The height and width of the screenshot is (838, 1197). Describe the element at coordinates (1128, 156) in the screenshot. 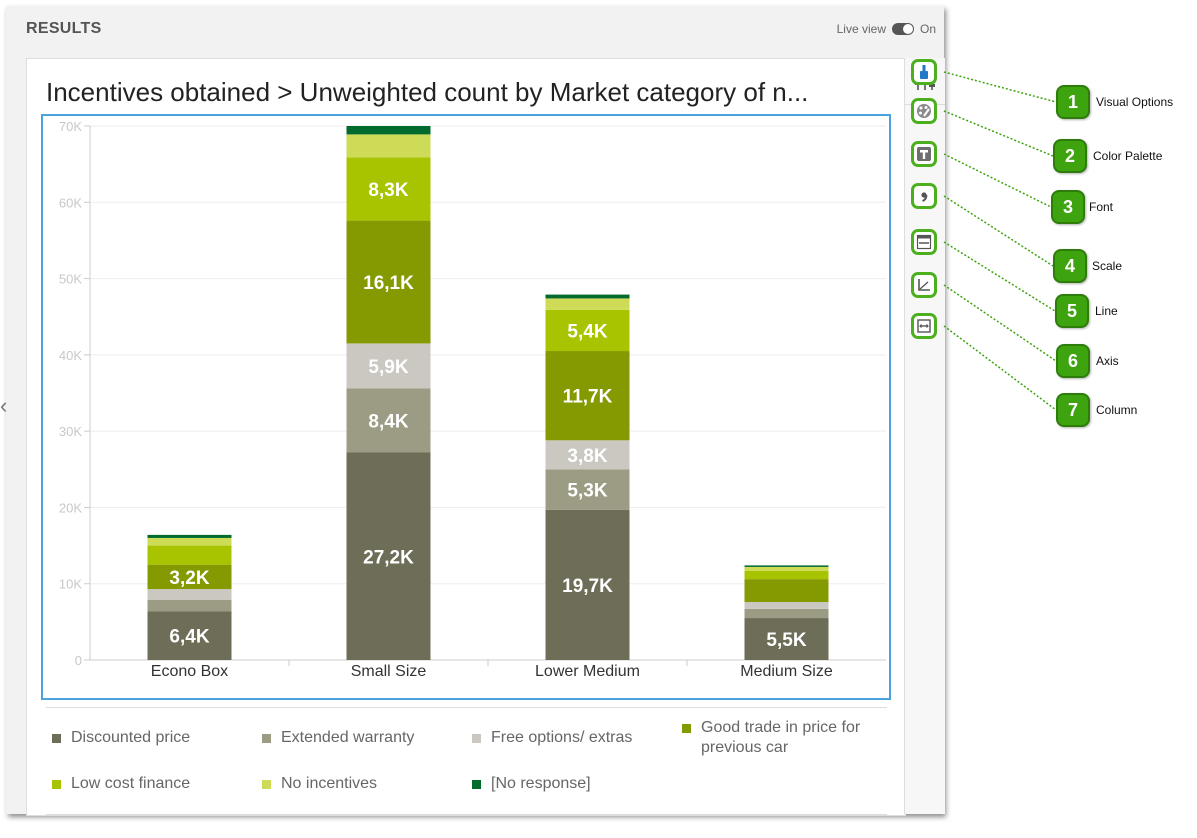

I see `callout-label: Color Palette` at that location.